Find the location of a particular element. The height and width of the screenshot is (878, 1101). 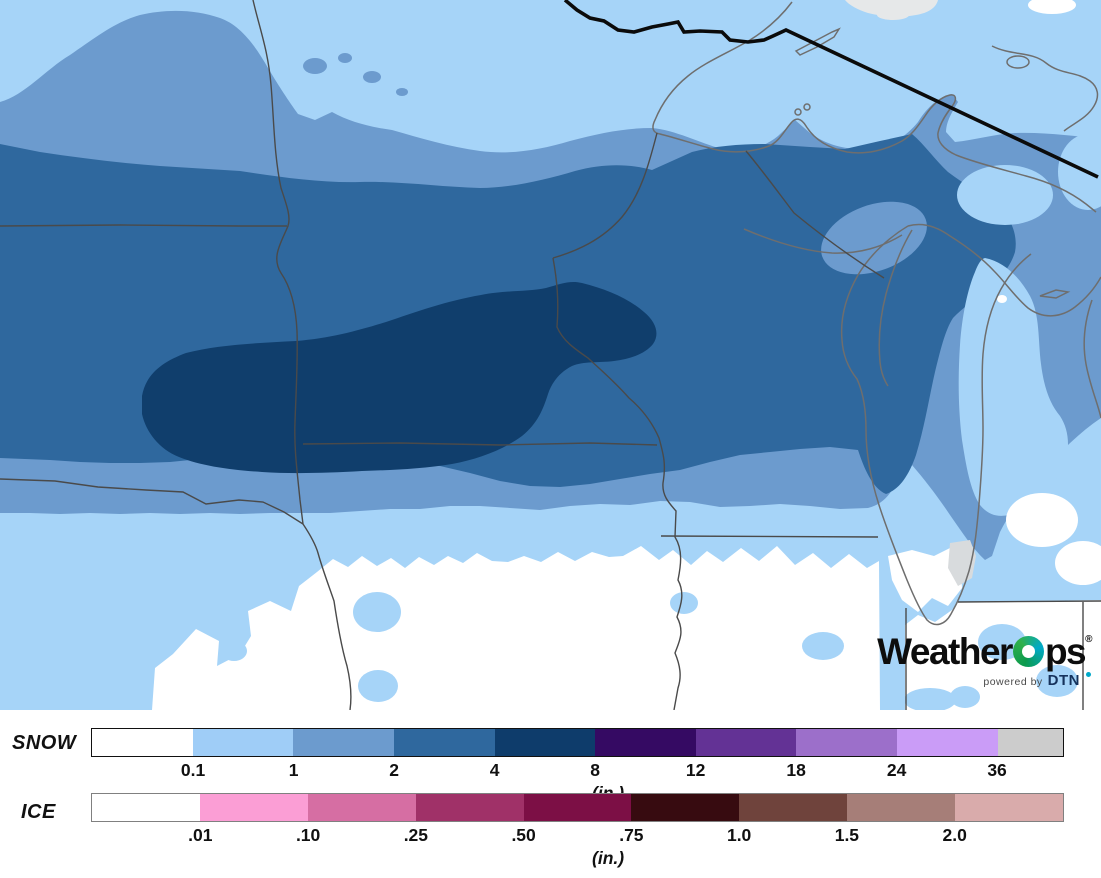

colorbar-tick-label: 4 is located at coordinates (494, 770).